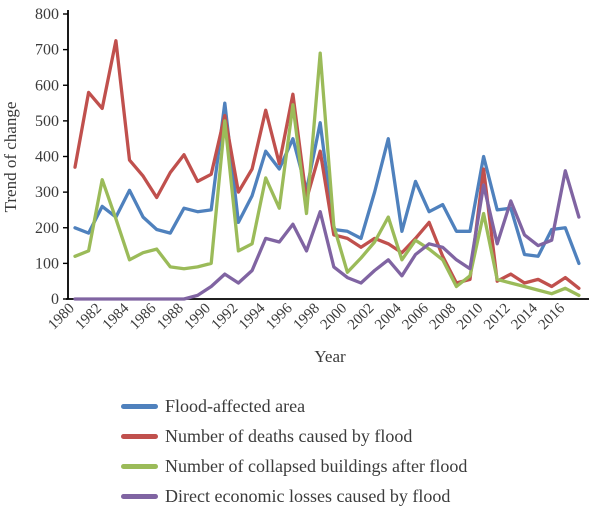 Image resolution: width=600 pixels, height=522 pixels. What do you see at coordinates (470, 317) in the screenshot?
I see `x-axis-tick-label: 2010` at bounding box center [470, 317].